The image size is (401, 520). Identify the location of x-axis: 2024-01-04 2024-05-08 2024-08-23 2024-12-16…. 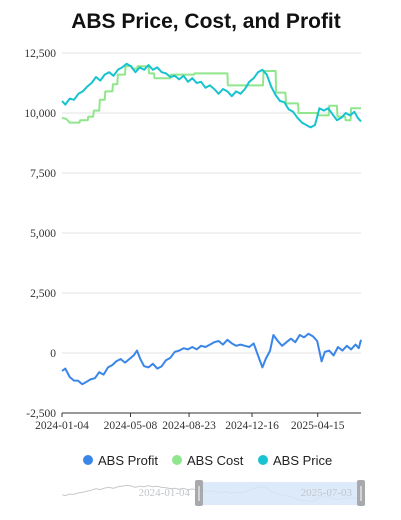
(198, 422).